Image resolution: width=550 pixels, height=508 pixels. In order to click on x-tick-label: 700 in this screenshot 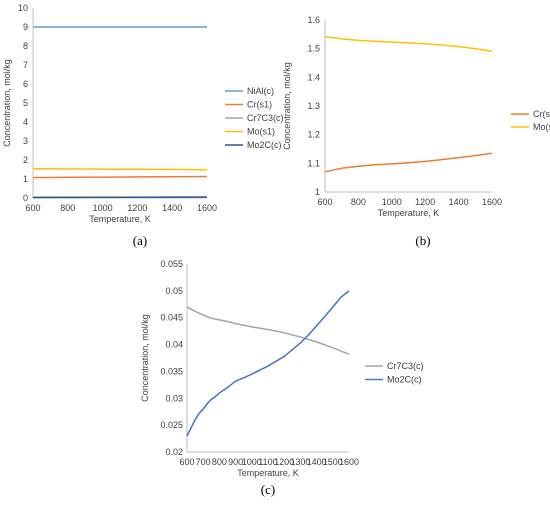, I will do `click(203, 462)`.